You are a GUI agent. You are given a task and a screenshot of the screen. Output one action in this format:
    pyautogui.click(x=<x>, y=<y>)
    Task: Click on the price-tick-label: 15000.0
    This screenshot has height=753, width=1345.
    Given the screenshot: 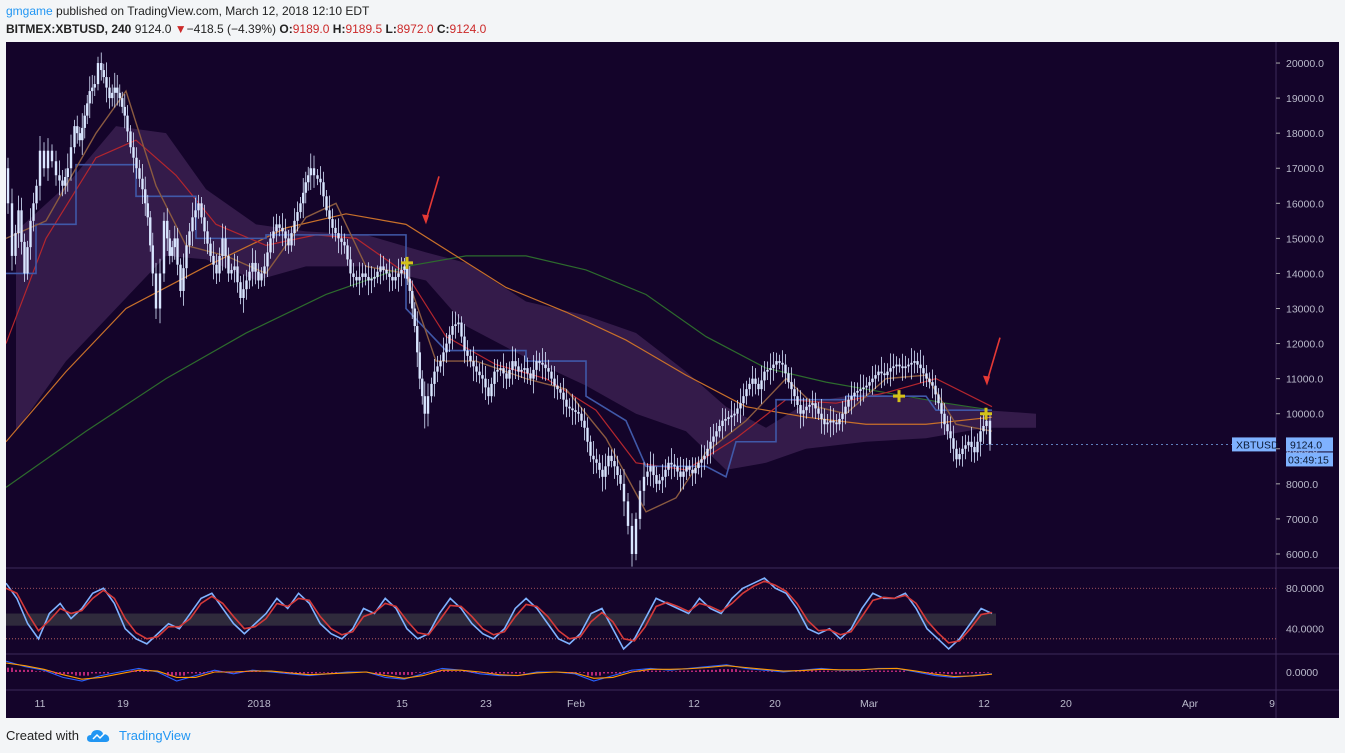 What is the action you would take?
    pyautogui.click(x=1305, y=239)
    